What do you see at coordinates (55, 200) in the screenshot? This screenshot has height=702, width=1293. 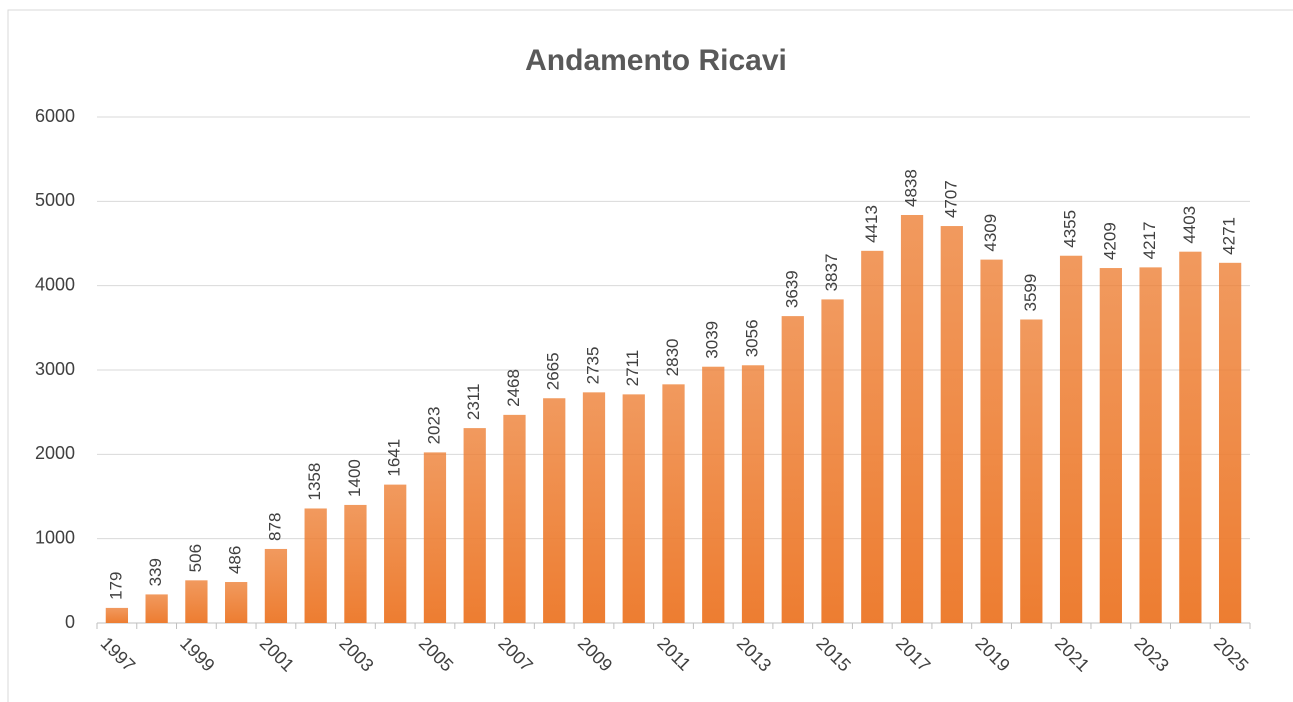 I see `y-tick-label: 5000` at bounding box center [55, 200].